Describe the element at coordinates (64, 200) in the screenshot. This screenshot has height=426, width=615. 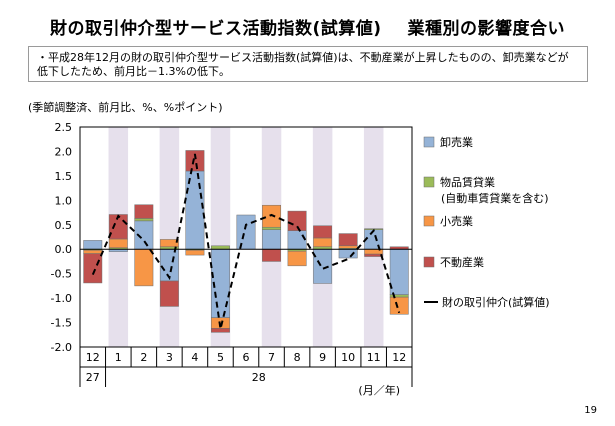
I see `y-tick-label: 1.0` at that location.